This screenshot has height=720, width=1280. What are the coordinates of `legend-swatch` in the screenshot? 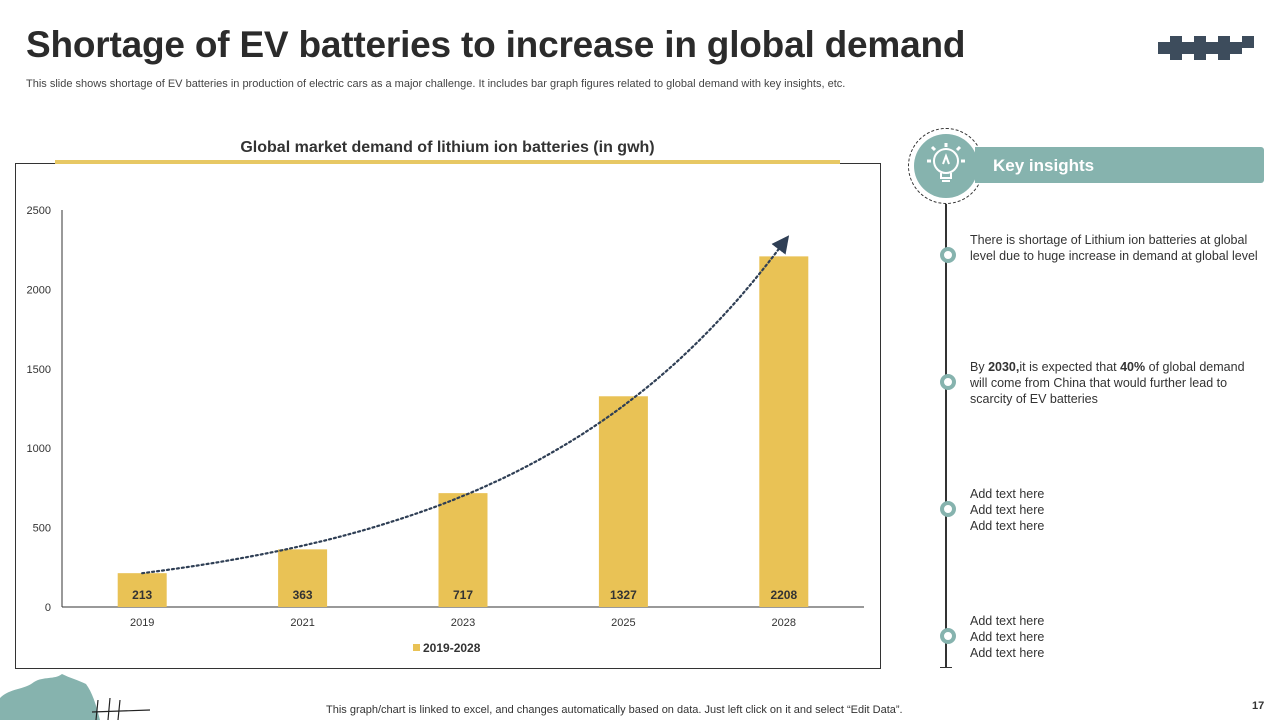 It's located at (416, 647).